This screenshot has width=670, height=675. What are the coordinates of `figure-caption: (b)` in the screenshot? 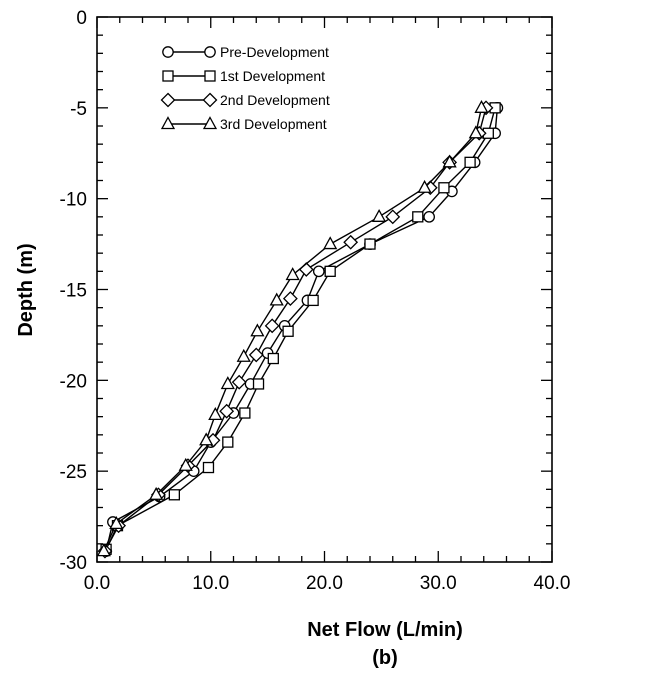 It's located at (385, 658).